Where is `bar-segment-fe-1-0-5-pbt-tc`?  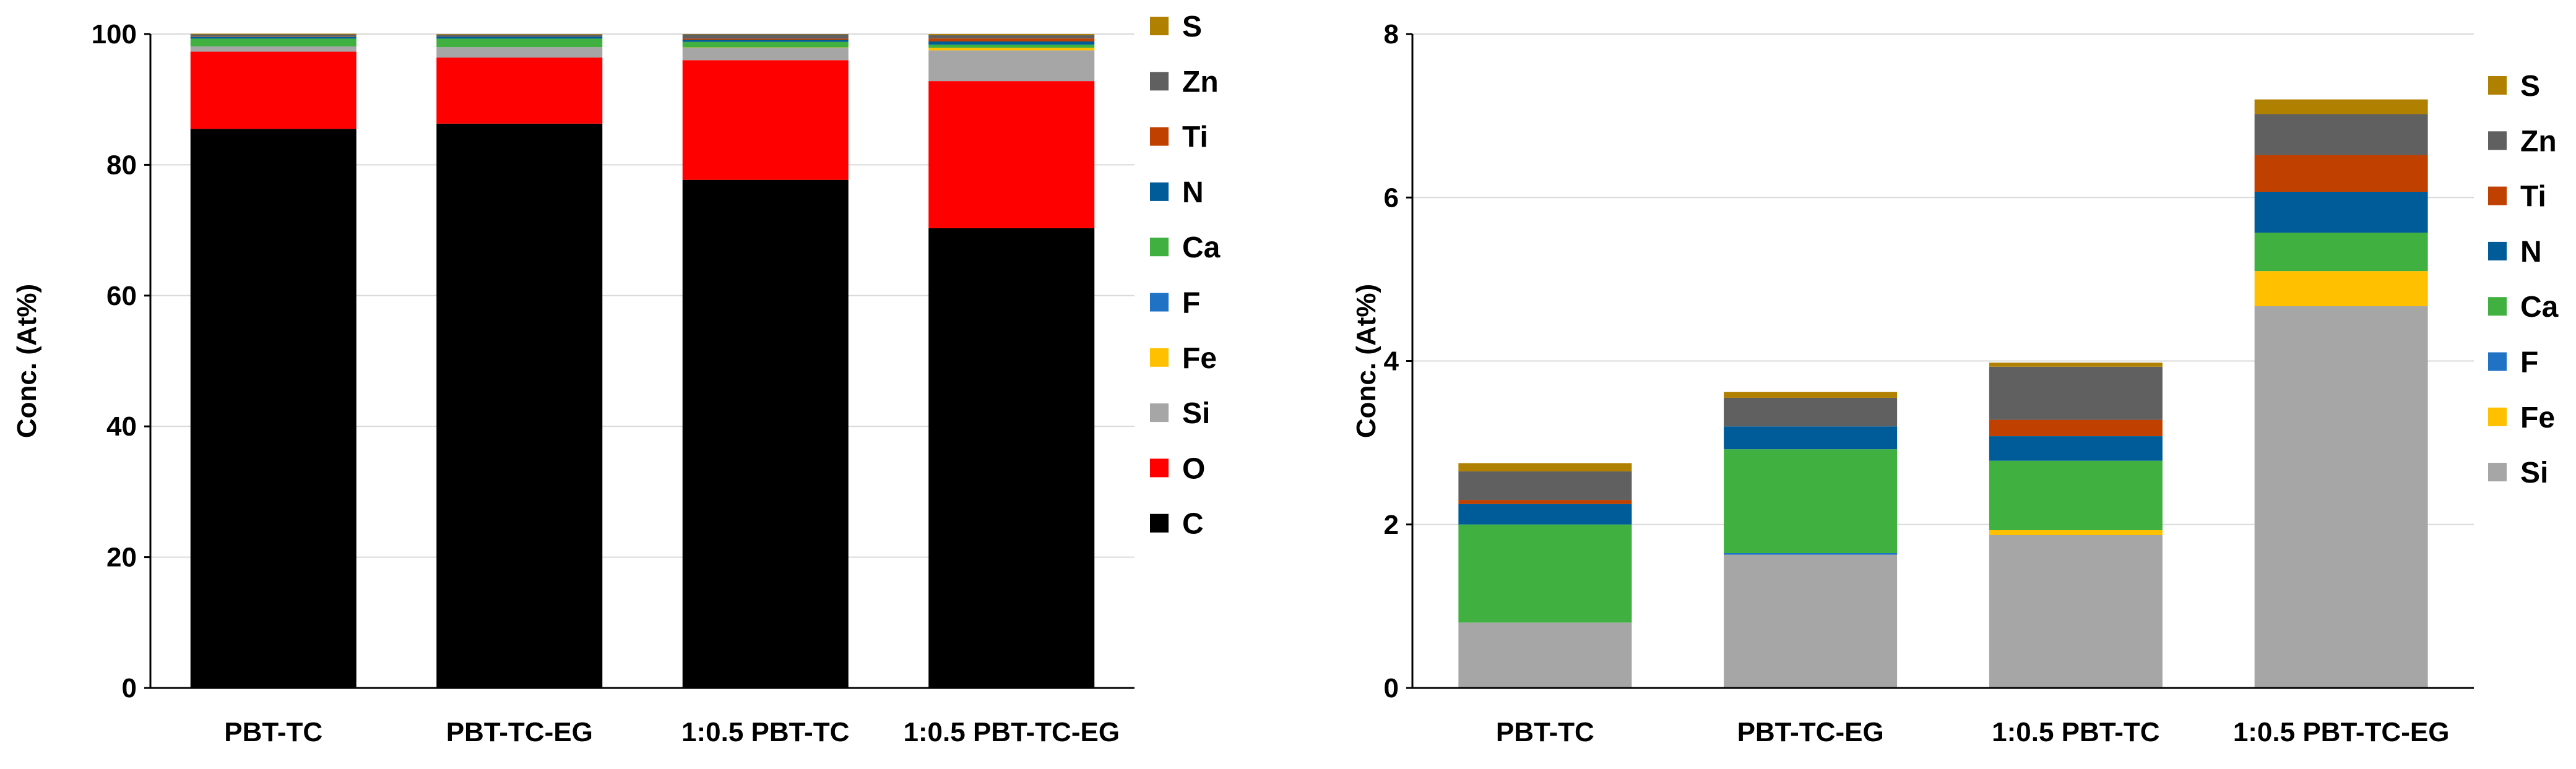 bar-segment-fe-1-0-5-pbt-tc is located at coordinates (2076, 532).